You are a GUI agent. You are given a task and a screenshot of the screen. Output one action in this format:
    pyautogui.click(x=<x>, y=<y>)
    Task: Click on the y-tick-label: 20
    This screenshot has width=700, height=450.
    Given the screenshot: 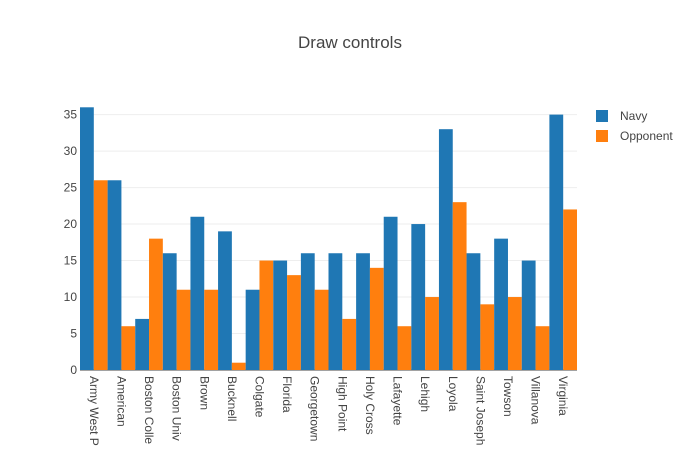 What is the action you would take?
    pyautogui.click(x=71, y=224)
    